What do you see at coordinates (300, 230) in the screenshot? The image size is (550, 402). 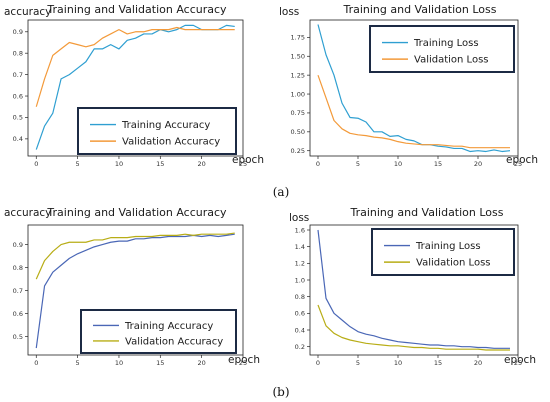 I see `y-tick-label: 1.6` at bounding box center [300, 230].